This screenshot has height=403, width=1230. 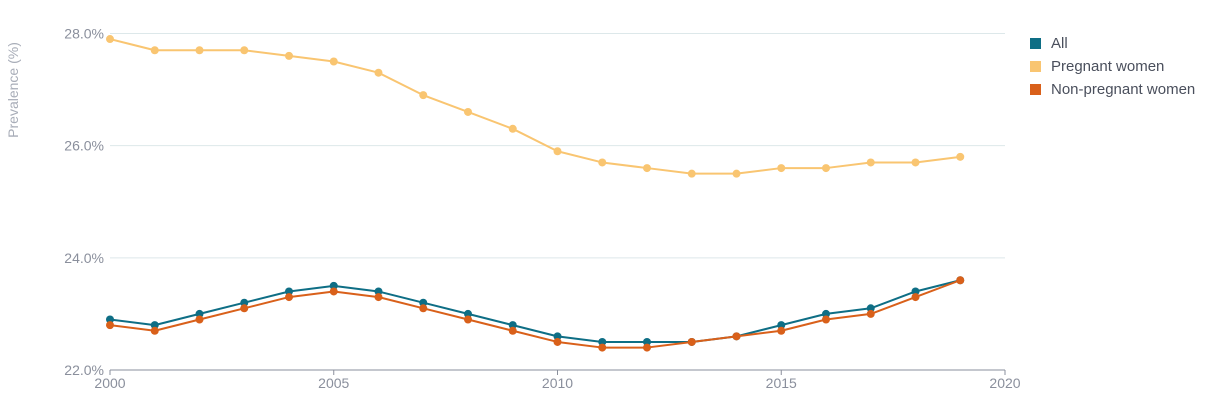 What do you see at coordinates (13, 90) in the screenshot?
I see `y-axis-title: Prevalence (%)` at bounding box center [13, 90].